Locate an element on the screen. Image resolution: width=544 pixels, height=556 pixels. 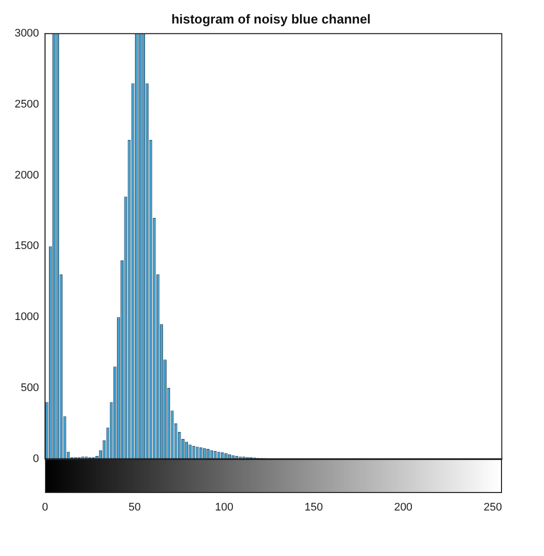
x-tick-label: 100 is located at coordinates (224, 507).